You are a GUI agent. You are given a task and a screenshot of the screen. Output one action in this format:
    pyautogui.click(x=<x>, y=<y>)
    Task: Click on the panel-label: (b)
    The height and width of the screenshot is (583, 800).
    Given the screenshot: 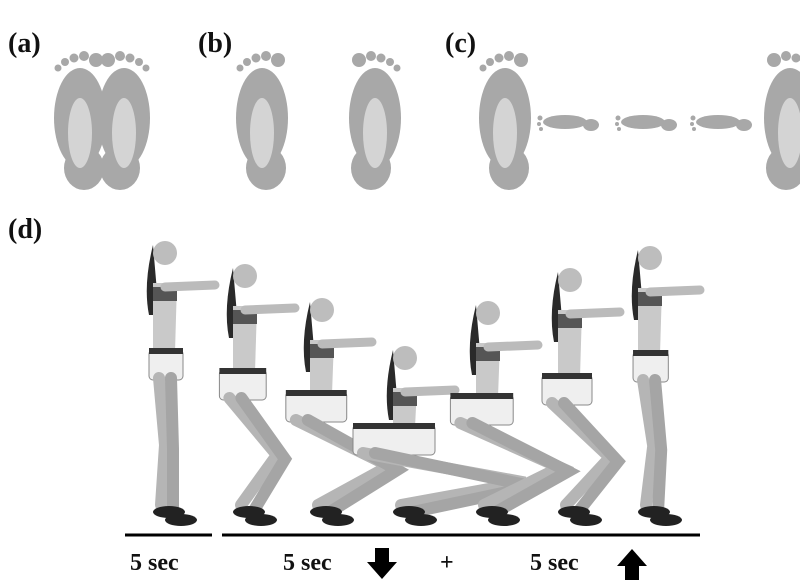 What is the action you would take?
    pyautogui.click(x=215, y=43)
    